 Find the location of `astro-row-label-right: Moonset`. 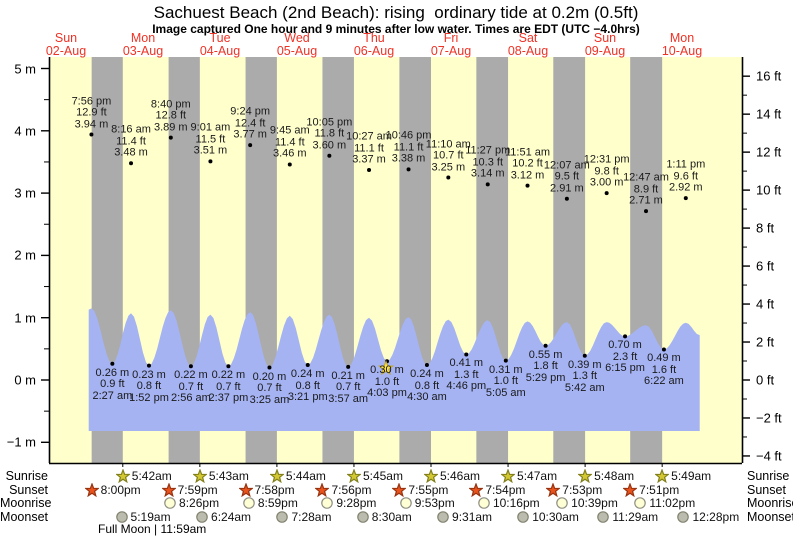

astro-row-label-right: Moonset is located at coordinates (770, 516).